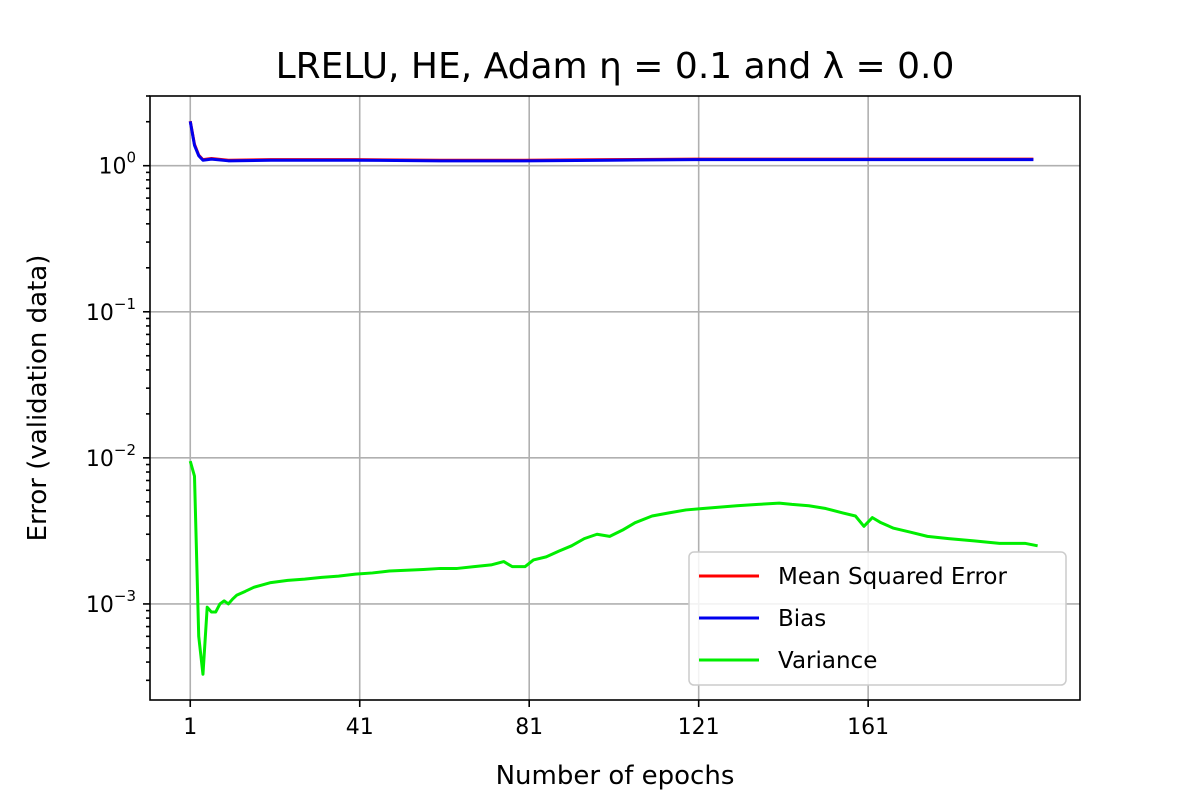  I want to click on legend: Mean Squared Error Bias Variance, so click(877, 618).